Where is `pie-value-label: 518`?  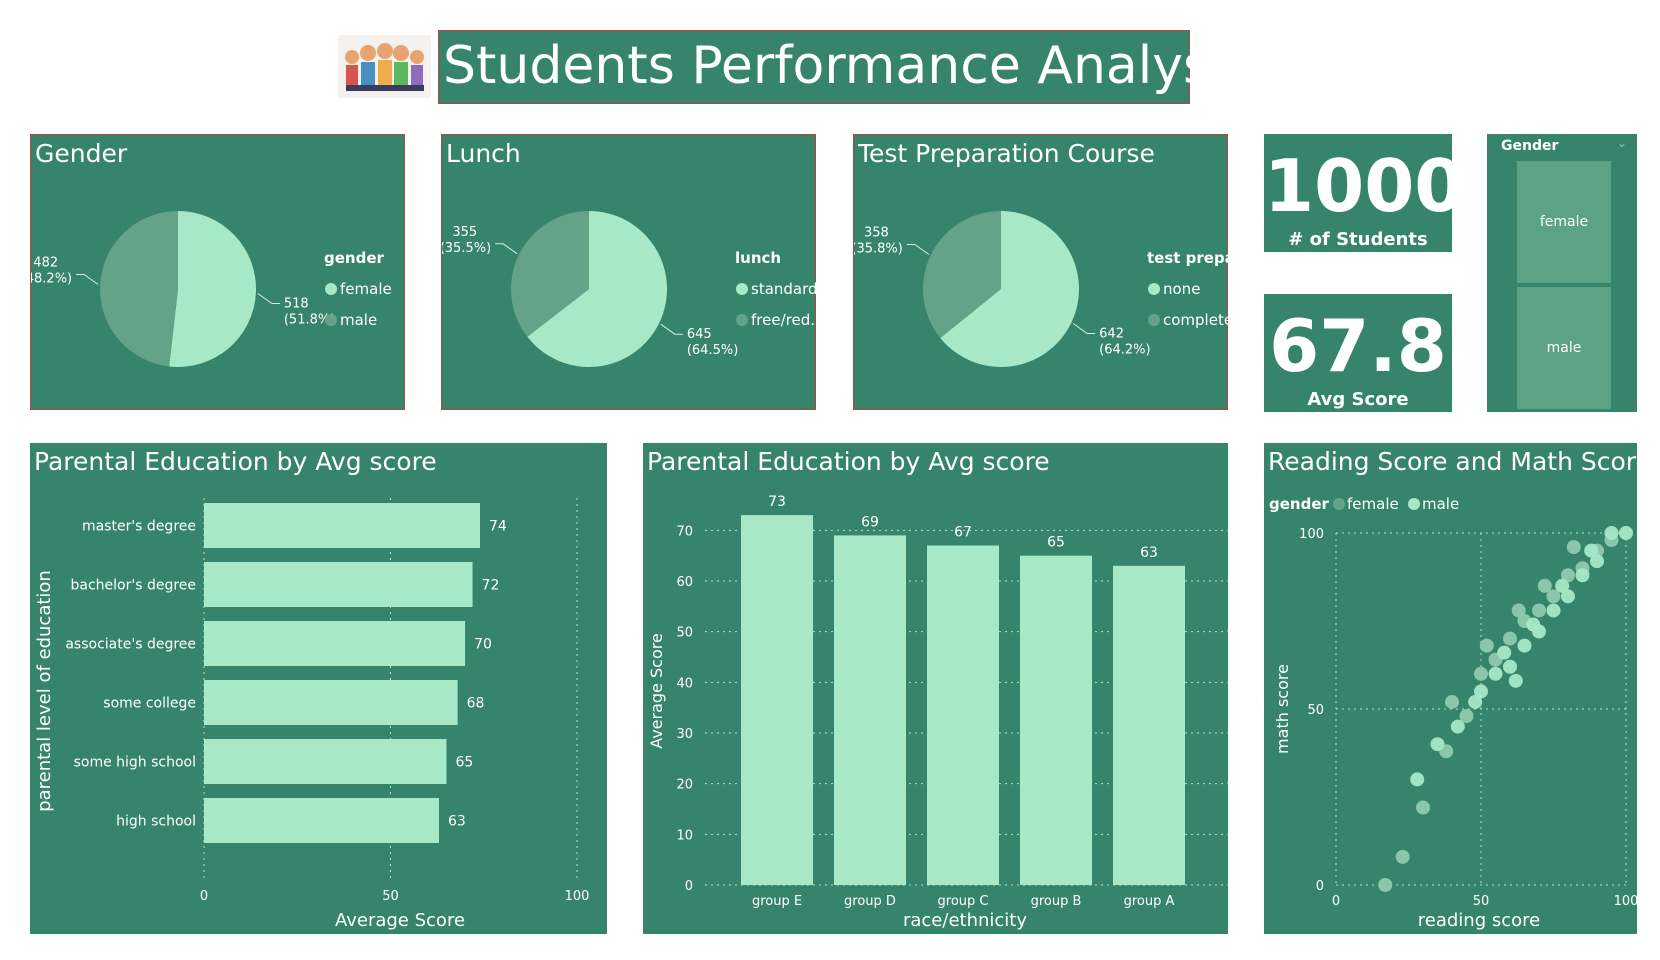 pie-value-label: 518 is located at coordinates (296, 304).